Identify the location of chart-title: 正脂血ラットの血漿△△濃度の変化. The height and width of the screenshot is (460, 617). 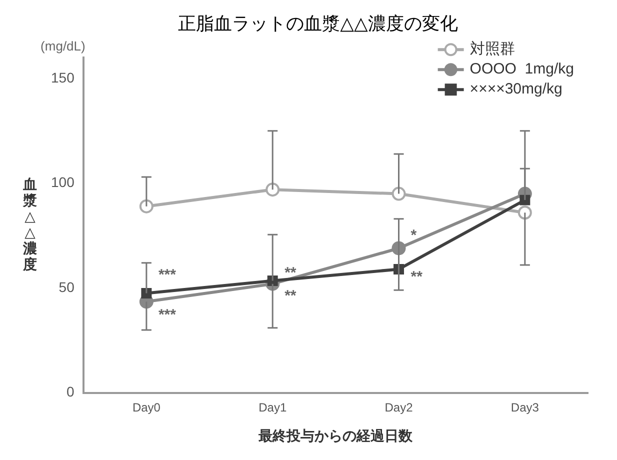
(318, 24).